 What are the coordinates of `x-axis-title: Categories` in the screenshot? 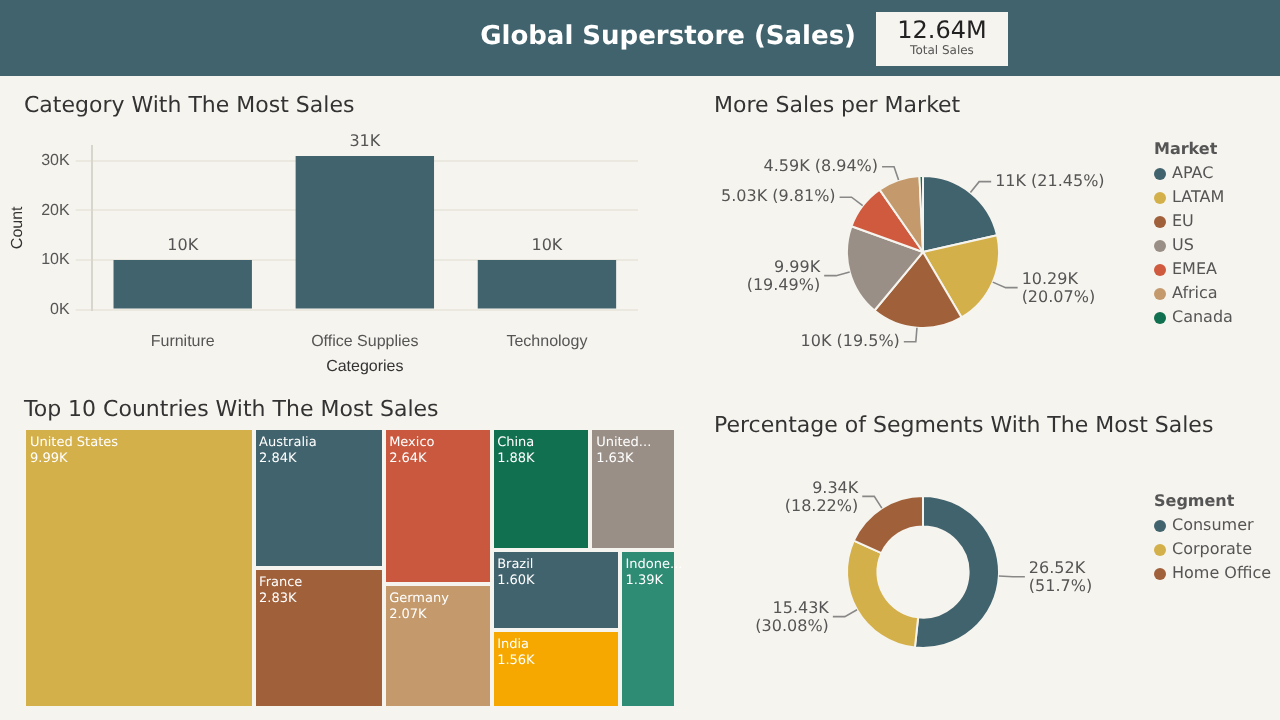 It's located at (365, 365).